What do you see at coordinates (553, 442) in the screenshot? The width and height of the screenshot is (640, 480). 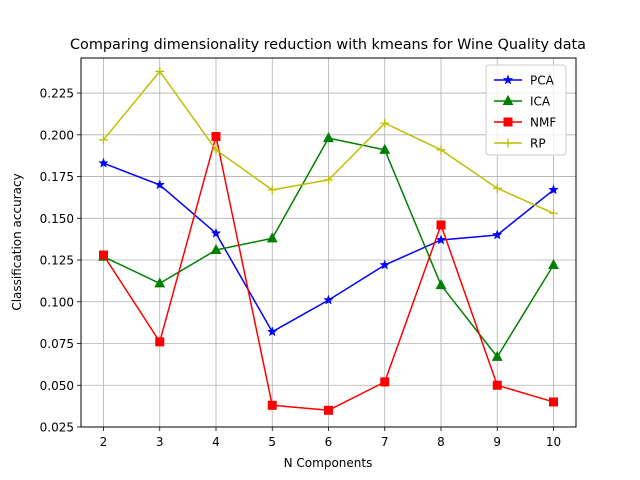 I see `x-tick-label: 10` at bounding box center [553, 442].